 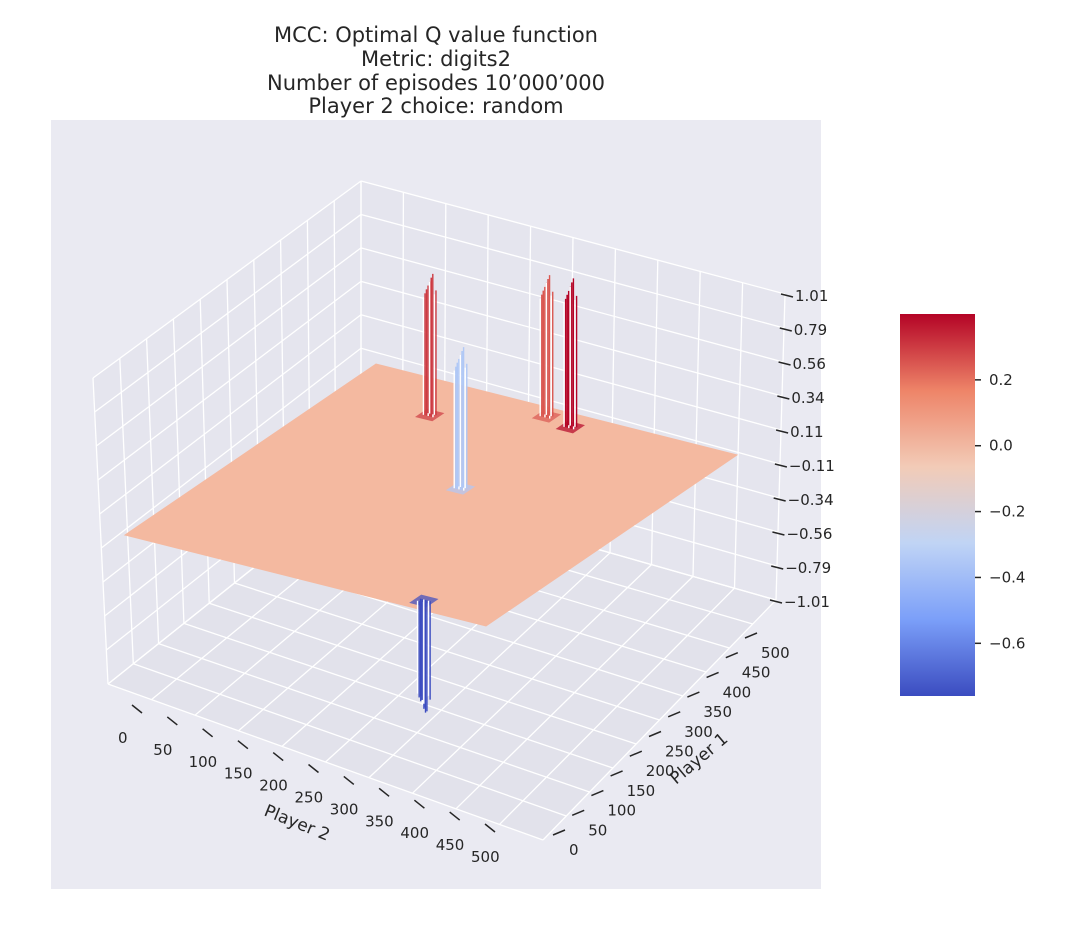 I want to click on title-line-1: MCC: Optimal Q value function, so click(x=436, y=35).